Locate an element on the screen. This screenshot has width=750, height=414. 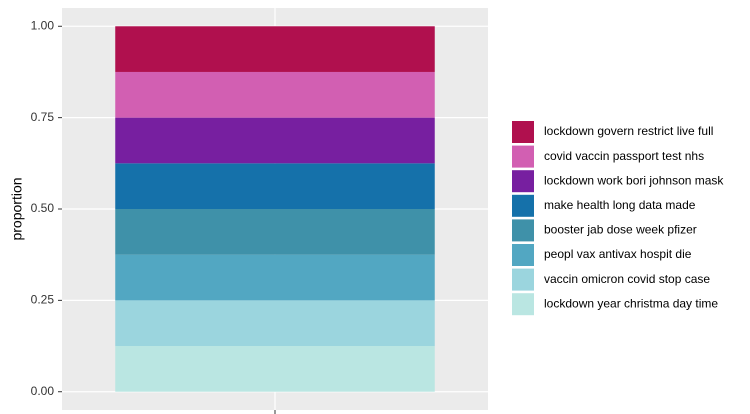
legend-label: peopl vax antivax hospit die is located at coordinates (618, 254).